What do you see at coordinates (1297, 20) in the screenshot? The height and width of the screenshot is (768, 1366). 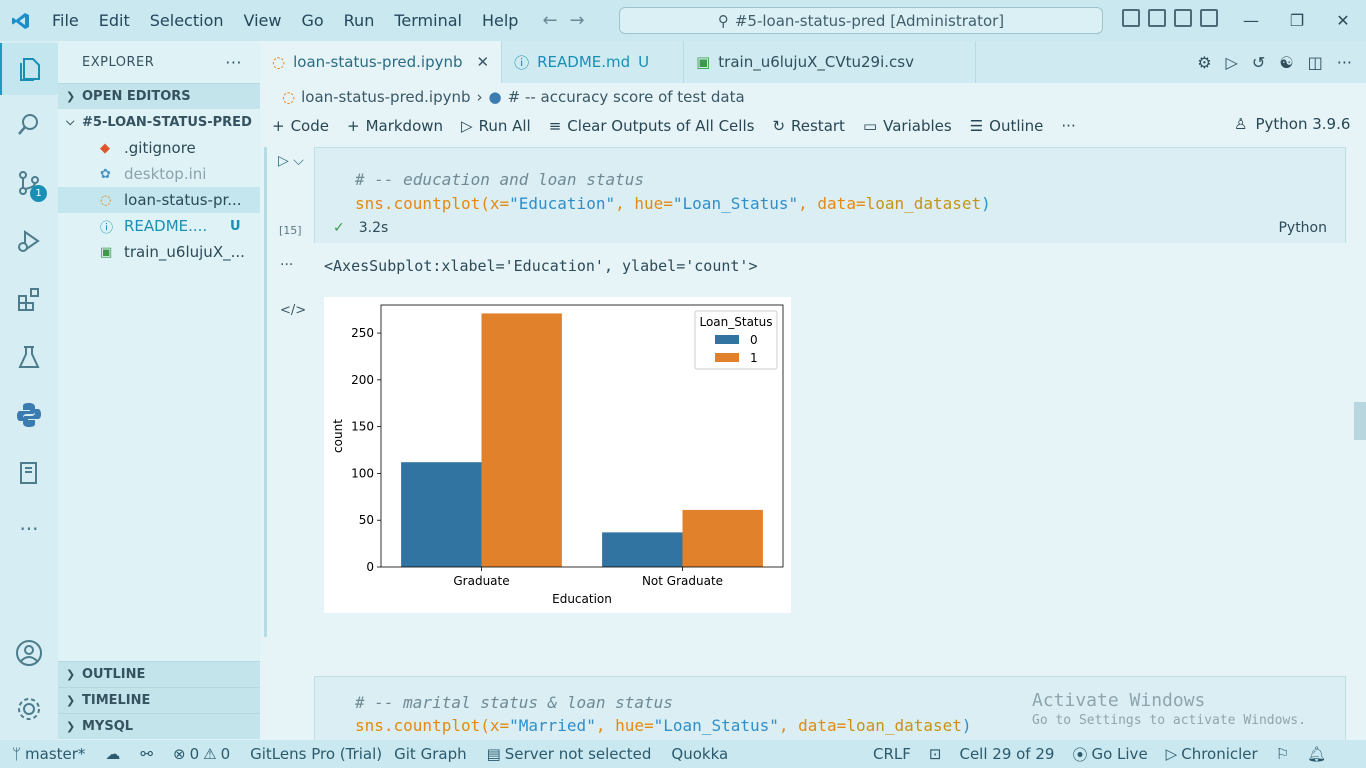 I see `restore-icon: ❐` at bounding box center [1297, 20].